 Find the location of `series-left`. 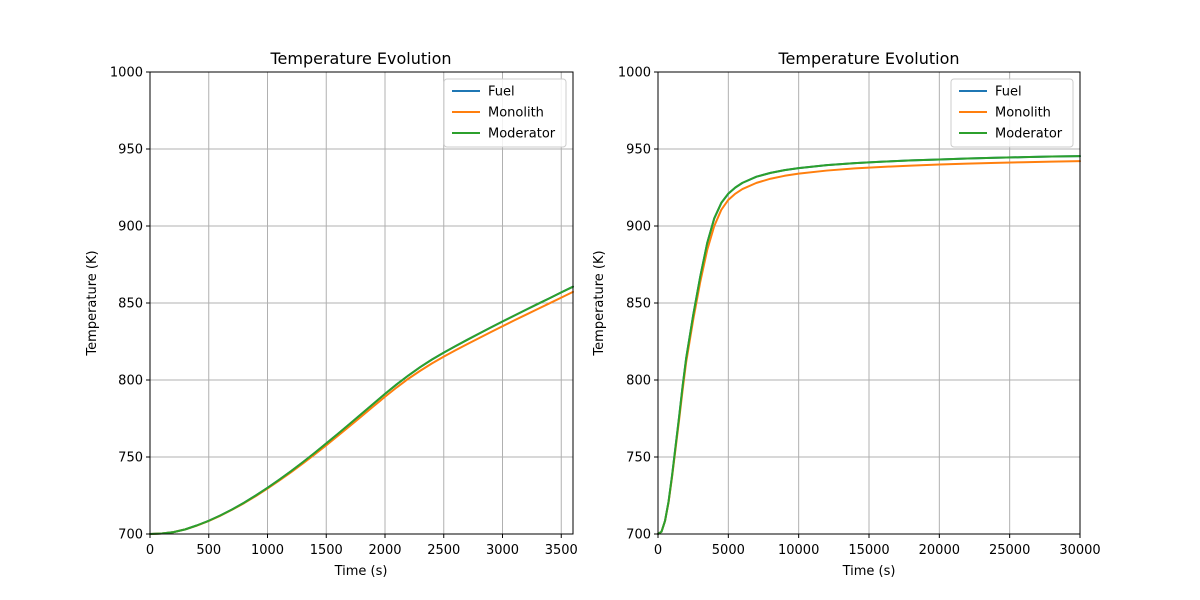

series-left is located at coordinates (361, 410).